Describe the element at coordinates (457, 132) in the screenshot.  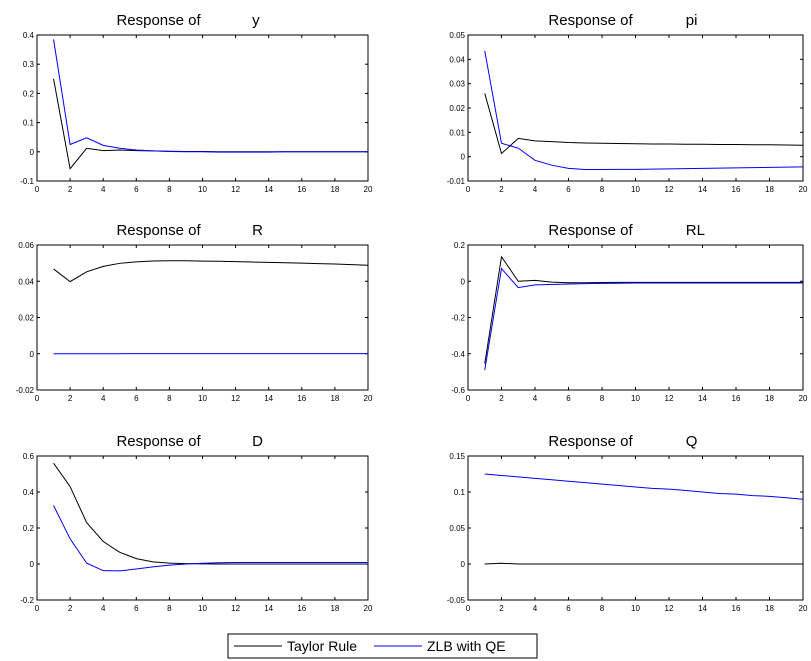
I see `panel-pi-ytick-label: 0.01` at that location.